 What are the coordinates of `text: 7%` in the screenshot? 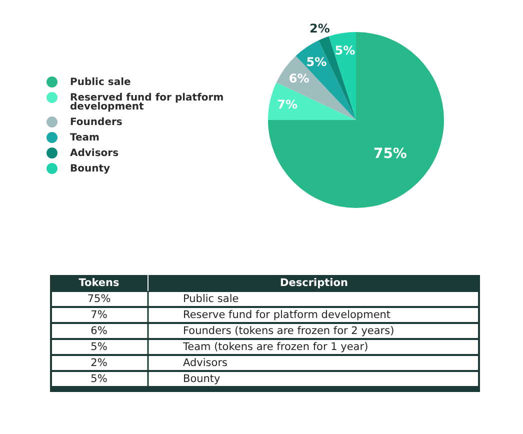 It's located at (99, 315).